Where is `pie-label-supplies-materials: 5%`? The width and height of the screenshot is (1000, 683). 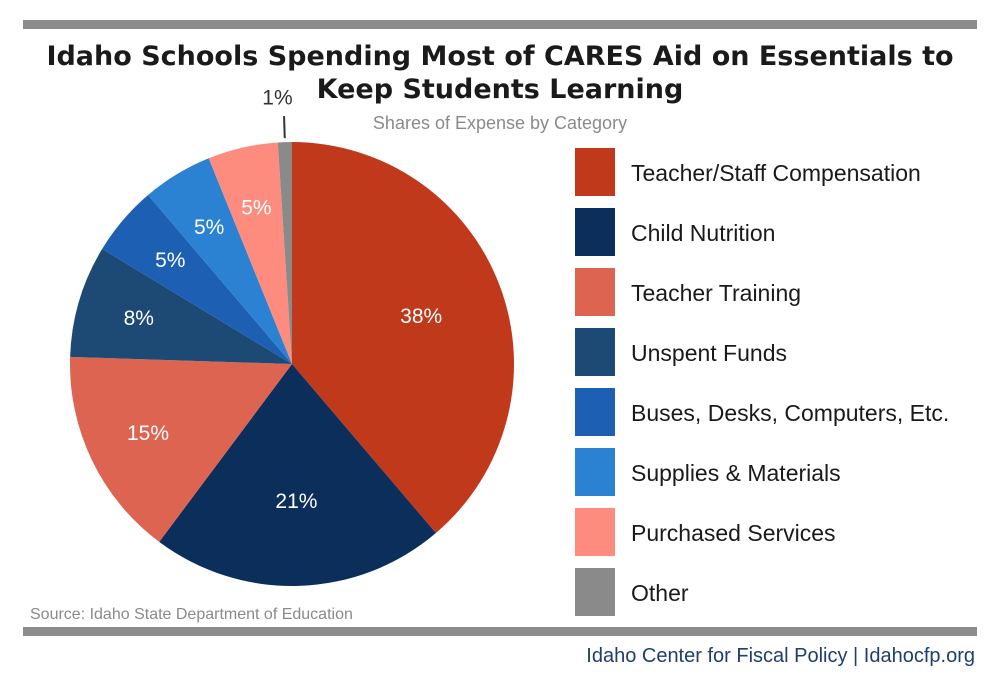
pie-label-supplies-materials: 5% is located at coordinates (209, 227).